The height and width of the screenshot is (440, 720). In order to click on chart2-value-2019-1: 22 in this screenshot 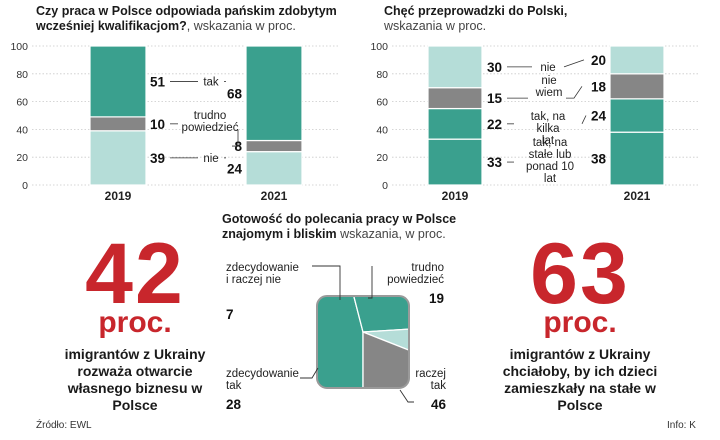, I will do `click(494, 124)`.